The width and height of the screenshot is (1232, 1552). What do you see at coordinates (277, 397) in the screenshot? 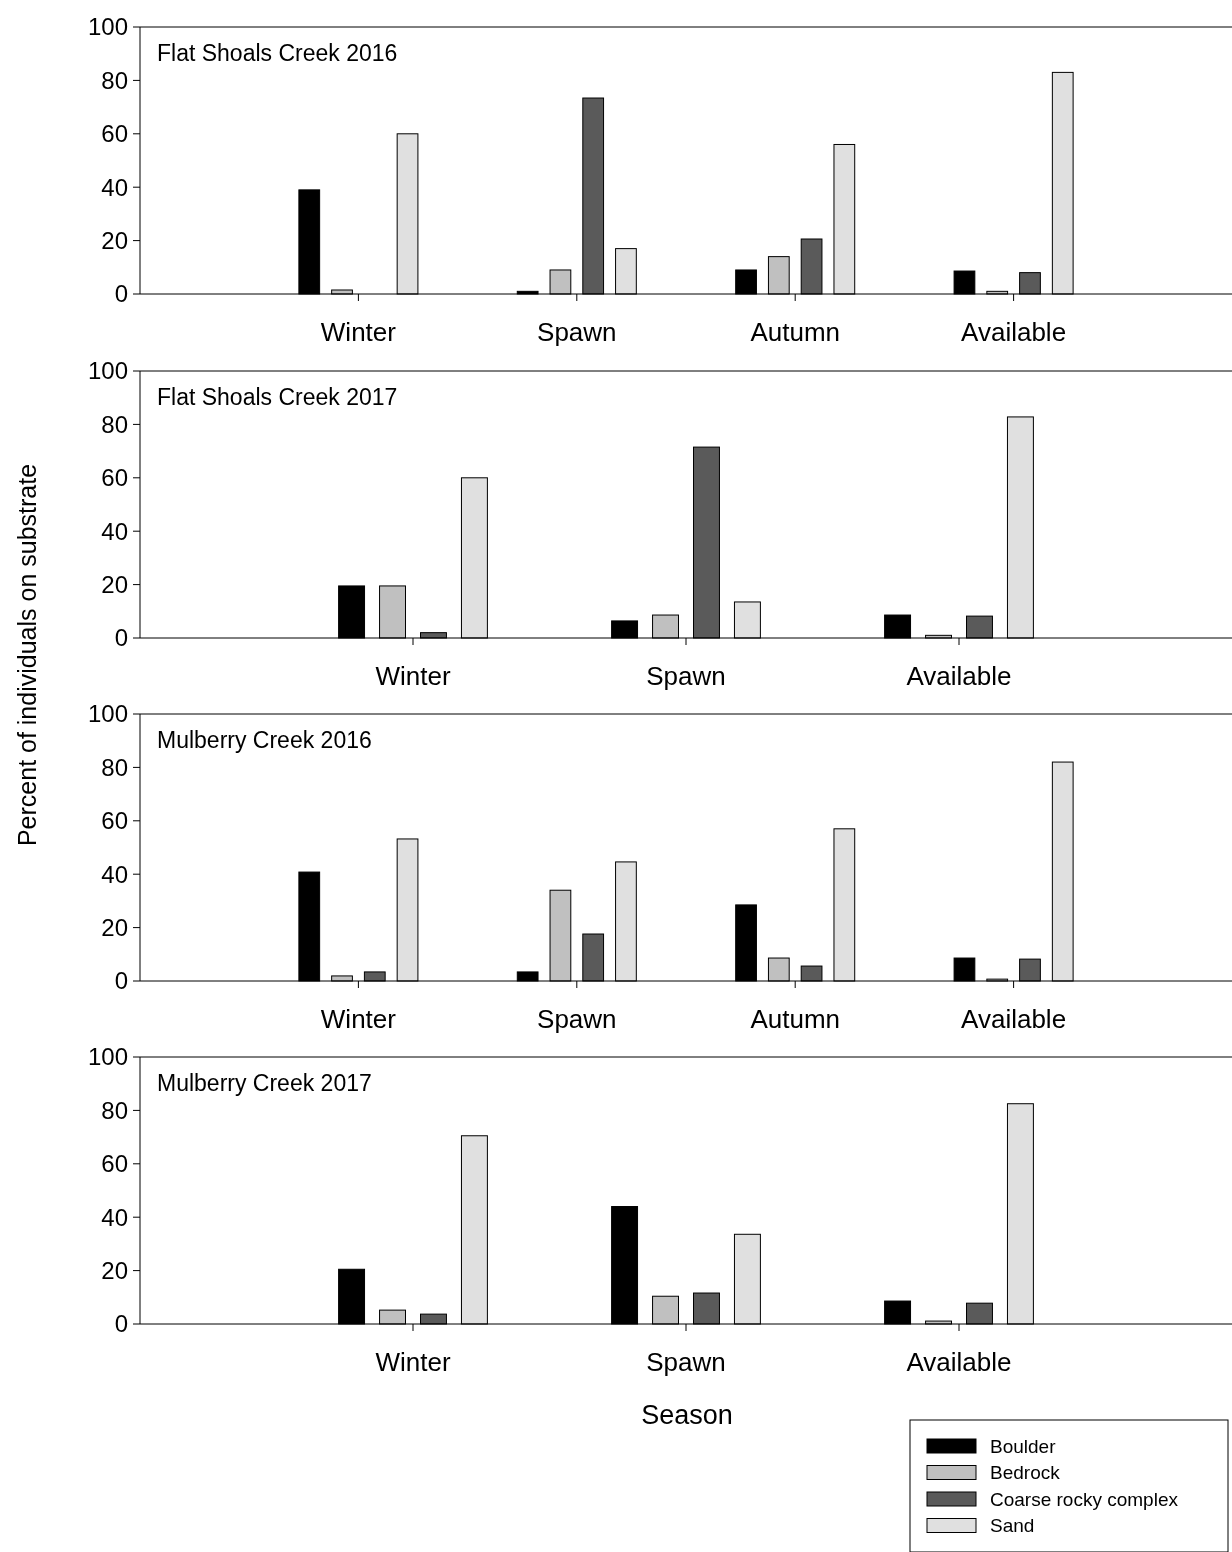
I see `text: Flat Shoals Creek 2017` at bounding box center [277, 397].